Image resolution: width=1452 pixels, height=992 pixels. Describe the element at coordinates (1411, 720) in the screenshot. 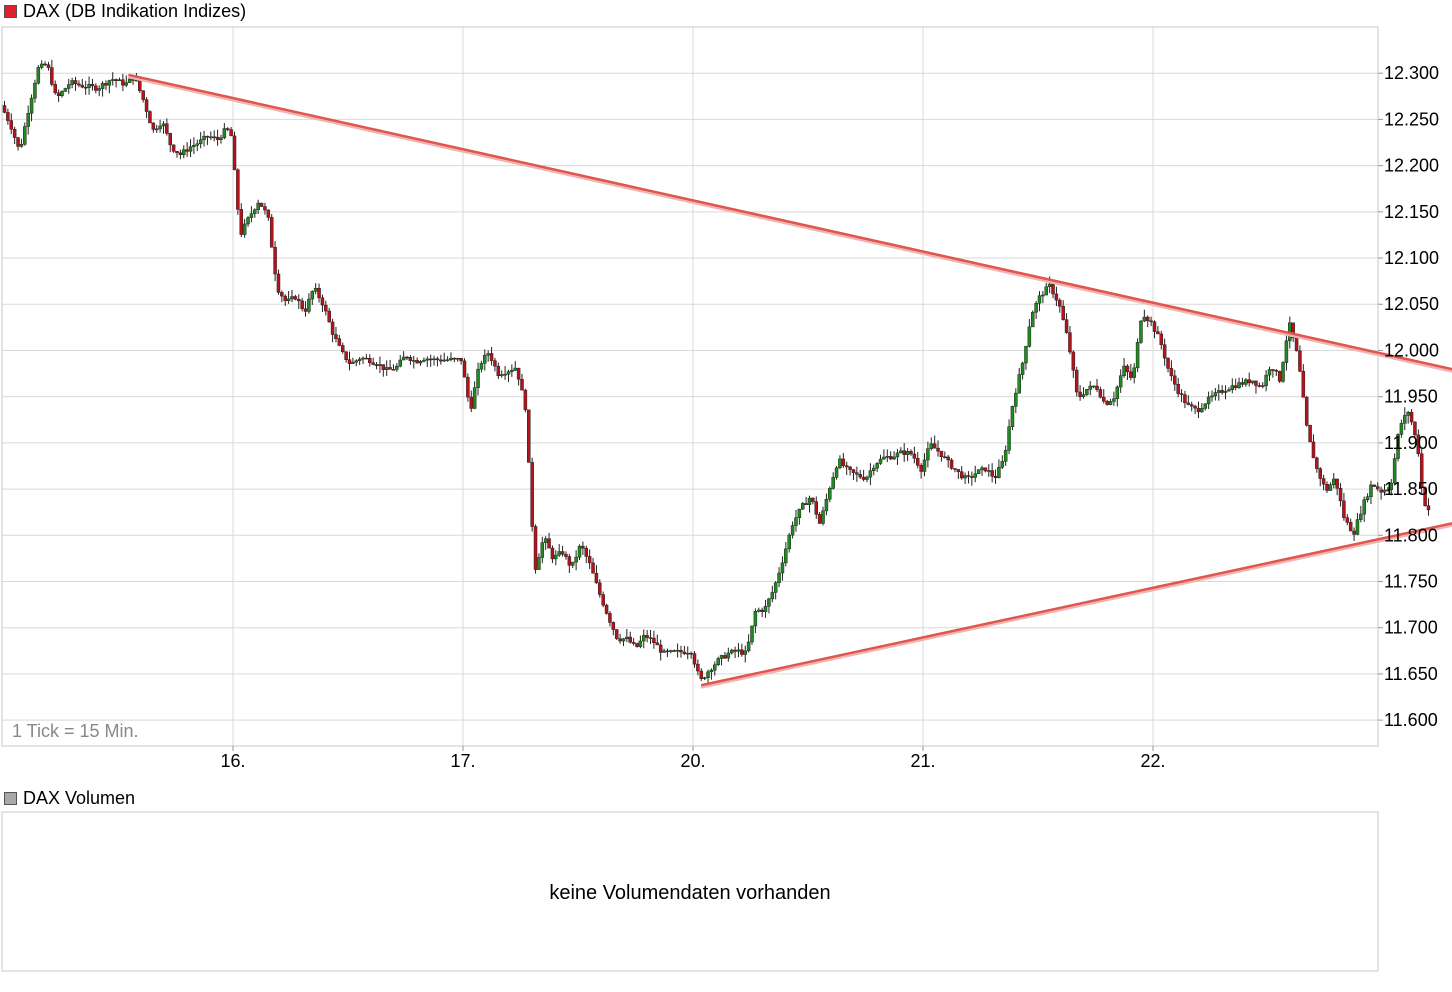

I see `y-tick-label: 11.600` at that location.